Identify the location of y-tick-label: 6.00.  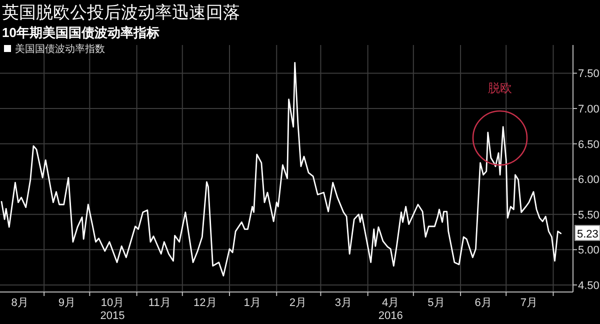
(589, 180).